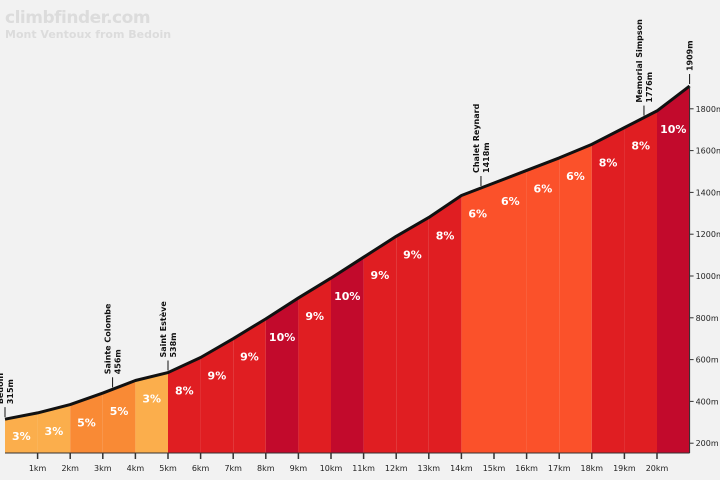 This screenshot has height=480, width=720. I want to click on waypoint-label: Saint Estève 538m, so click(168, 329).